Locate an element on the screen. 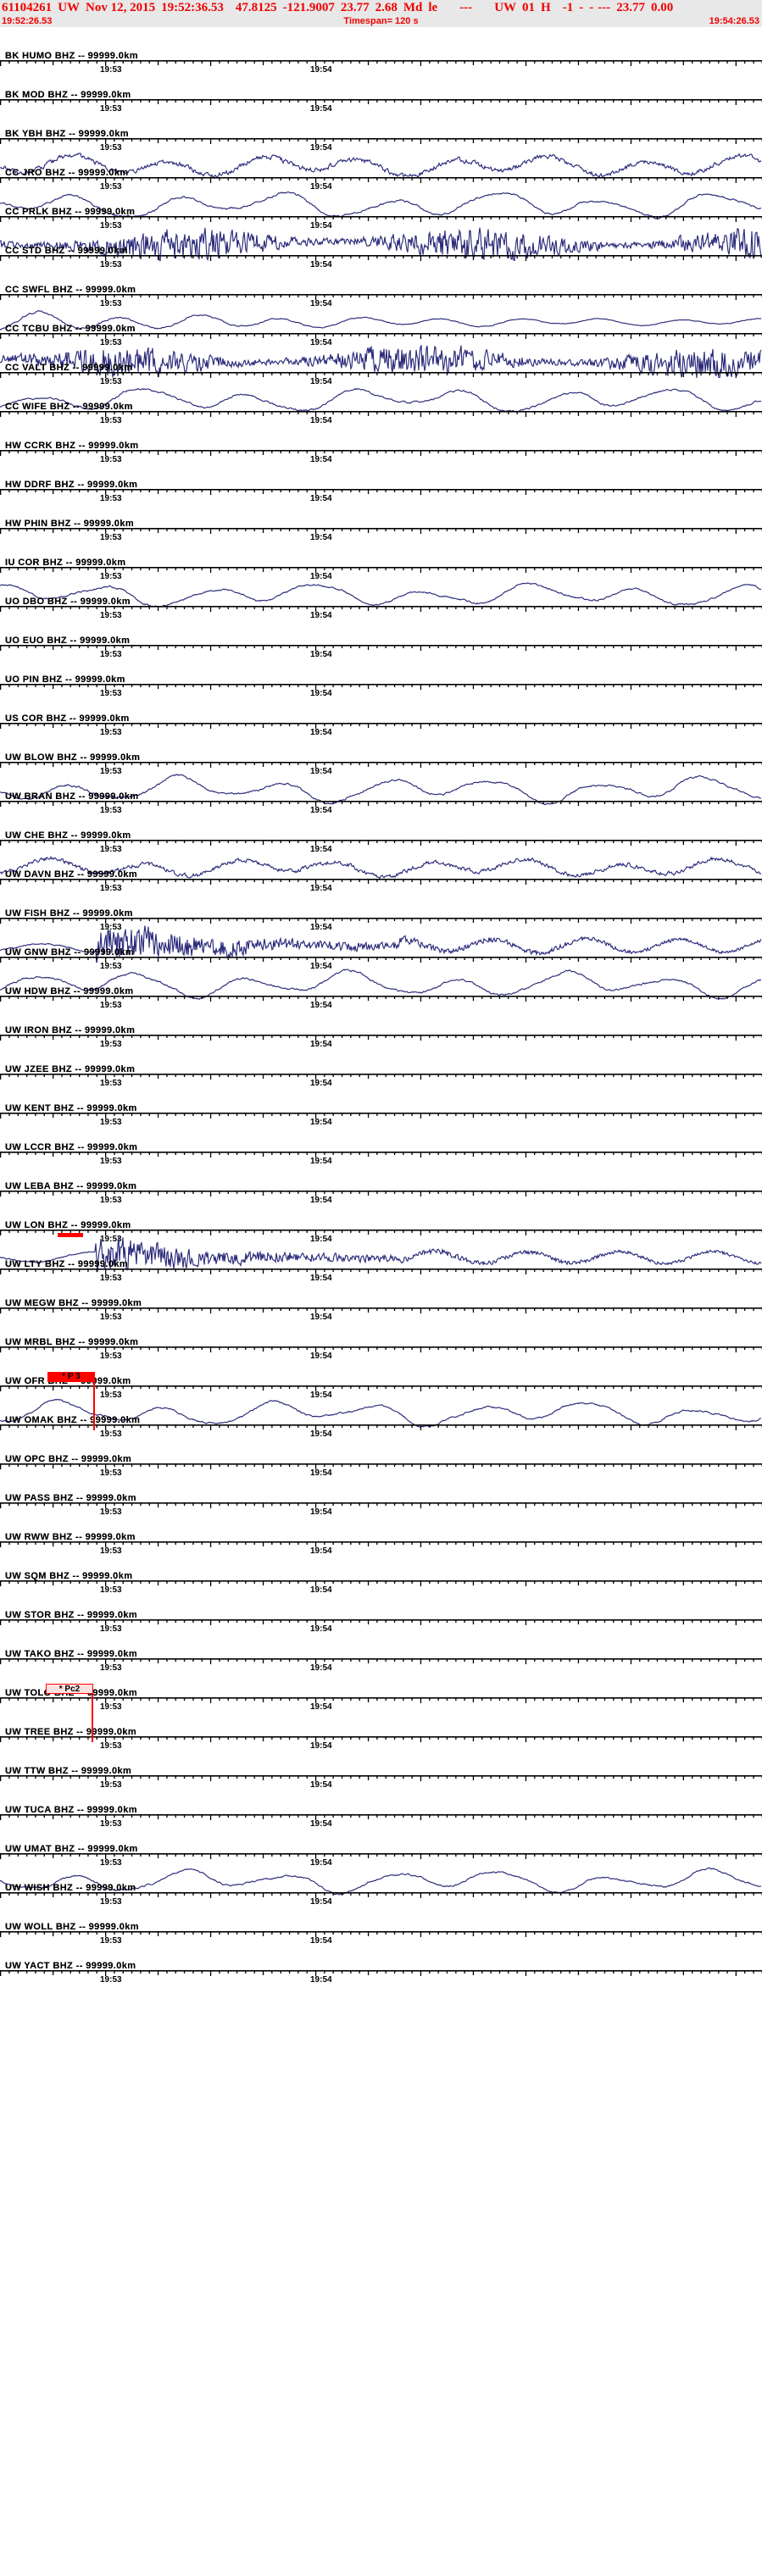 The image size is (762, 2576). trace-row: UO PIN BHZ -- 99999.0km 19:53 19:54 is located at coordinates (381, 674).